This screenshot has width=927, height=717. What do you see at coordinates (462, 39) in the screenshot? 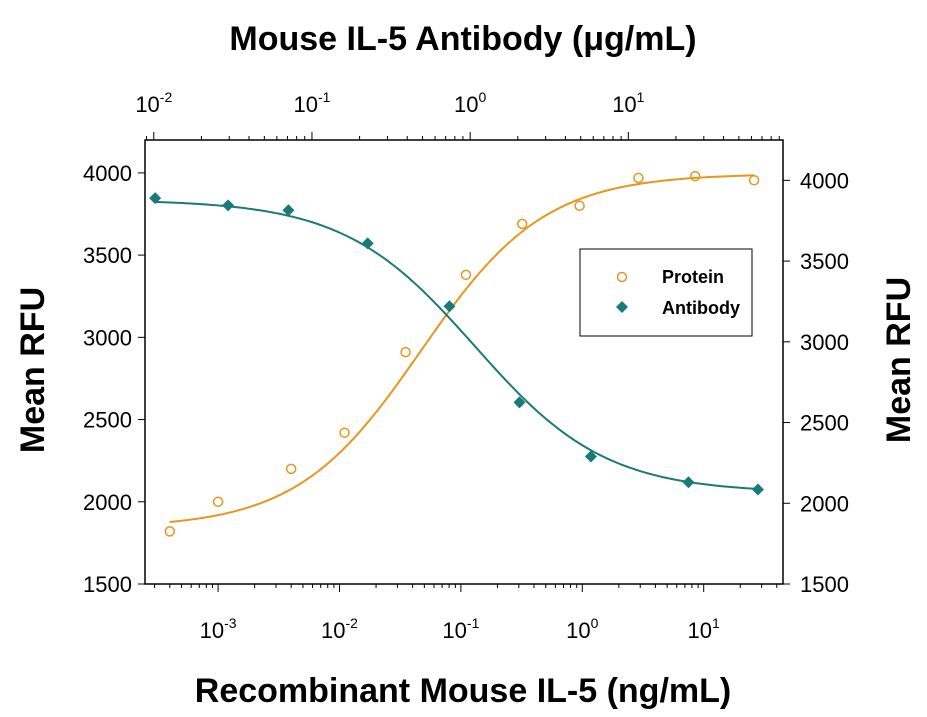
I see `chart-title: Mouse IL-5 Antibody (μg/mL)` at bounding box center [462, 39].